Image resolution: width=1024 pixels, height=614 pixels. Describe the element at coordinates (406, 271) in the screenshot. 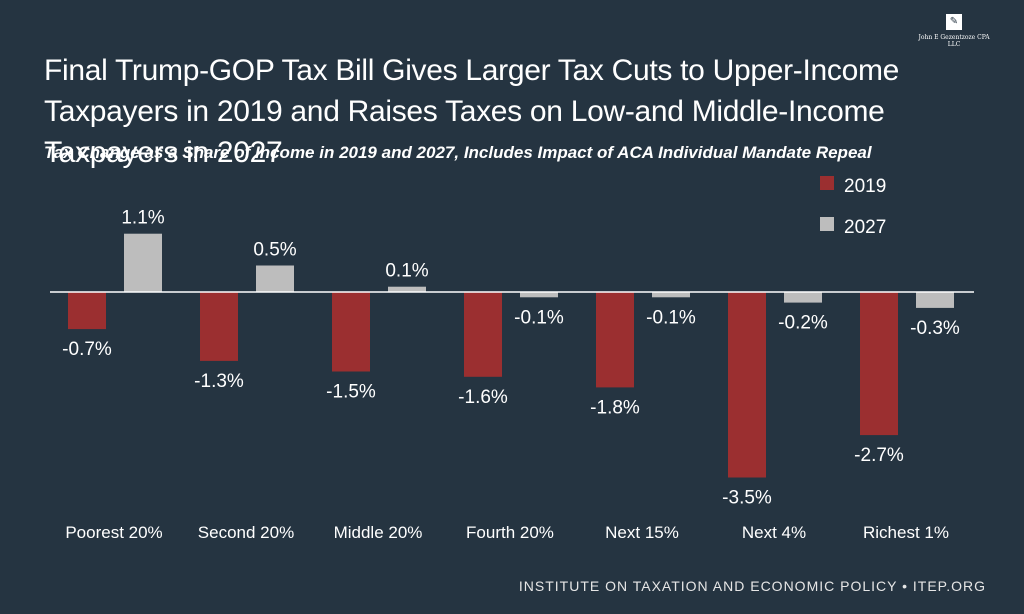

I see `data-label-2027-3: 0.1%` at that location.